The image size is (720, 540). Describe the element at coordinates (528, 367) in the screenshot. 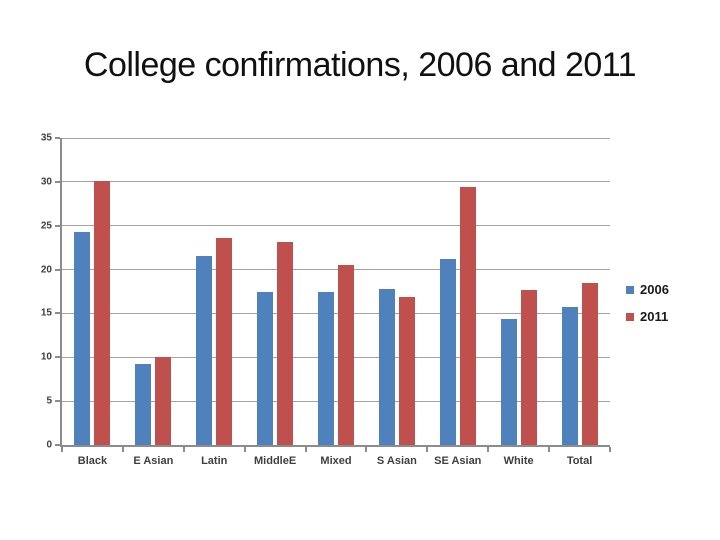

I see `bar-2011-white` at that location.